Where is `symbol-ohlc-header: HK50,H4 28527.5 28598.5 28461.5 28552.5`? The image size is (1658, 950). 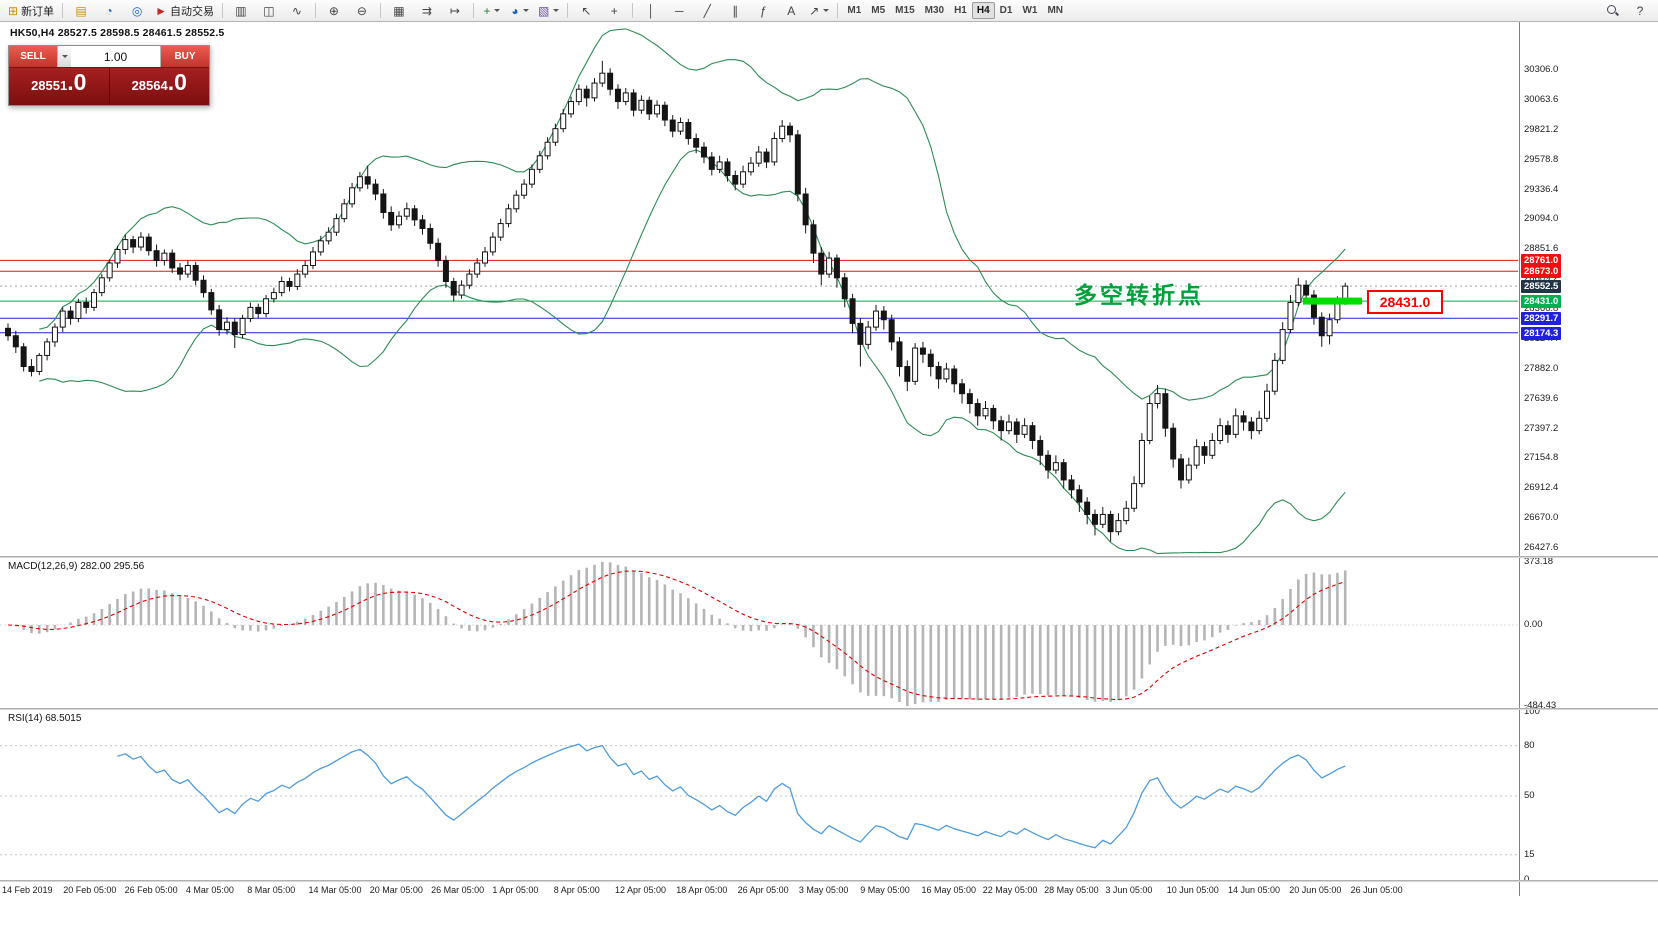
symbol-ohlc-header: HK50,H4 28527.5 28598.5 28461.5 28552.5 is located at coordinates (117, 33).